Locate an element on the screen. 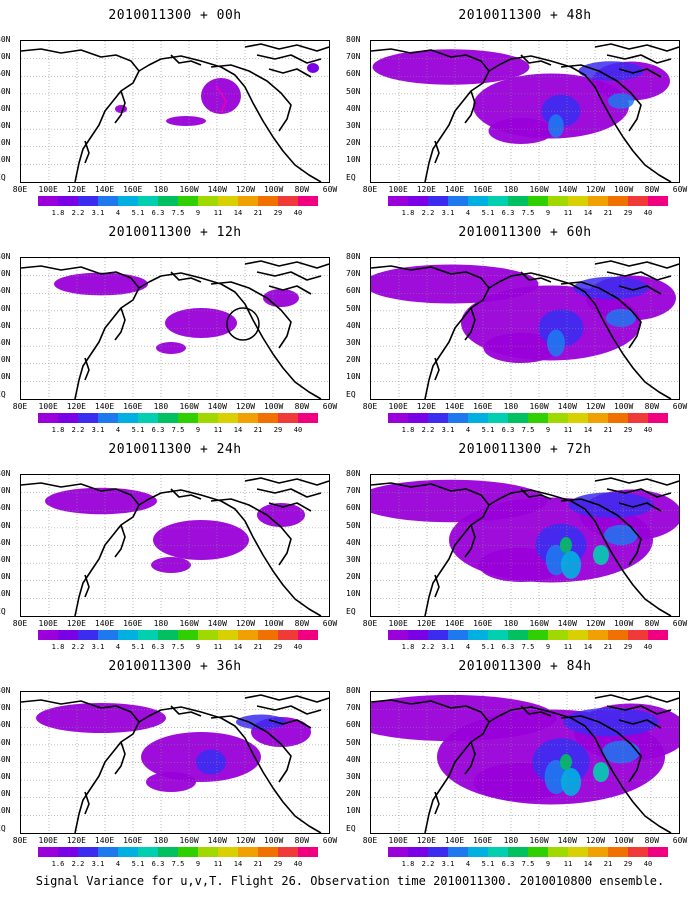  longitude-label: 100W is located at coordinates (623, 623).